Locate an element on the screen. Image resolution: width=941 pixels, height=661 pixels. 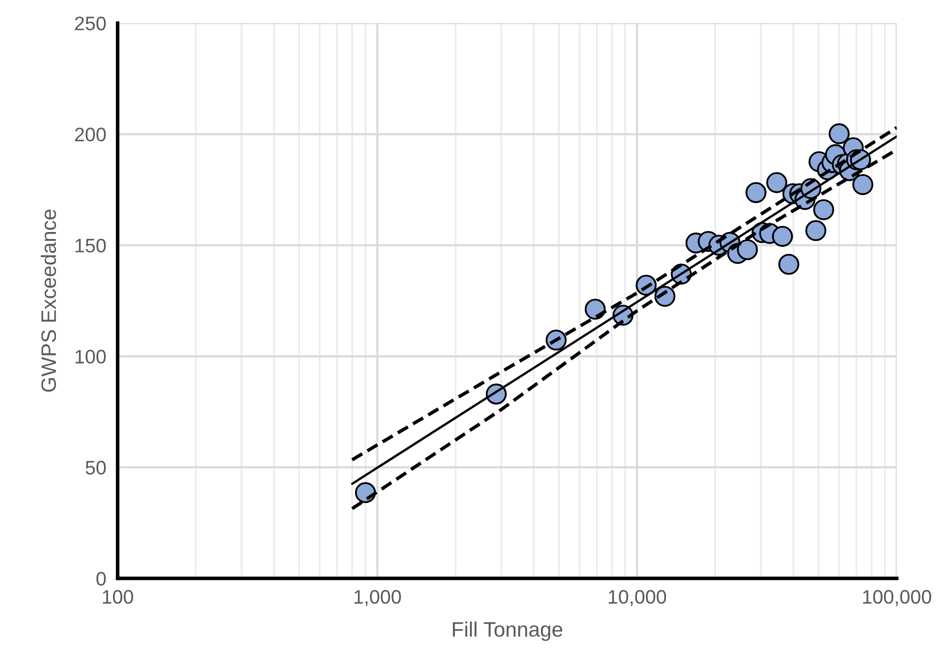
y-tick-label: 100 is located at coordinates (91, 357).